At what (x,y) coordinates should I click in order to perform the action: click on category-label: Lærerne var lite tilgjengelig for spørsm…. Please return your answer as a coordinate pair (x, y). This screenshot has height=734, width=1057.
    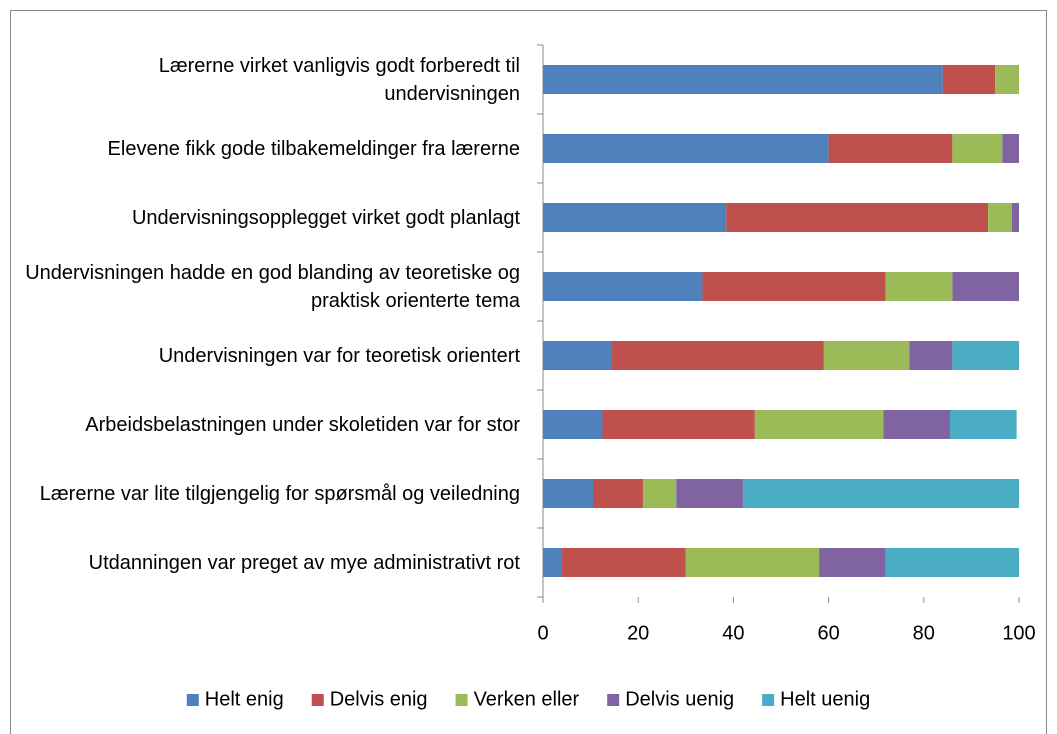
    Looking at the image, I should click on (279, 493).